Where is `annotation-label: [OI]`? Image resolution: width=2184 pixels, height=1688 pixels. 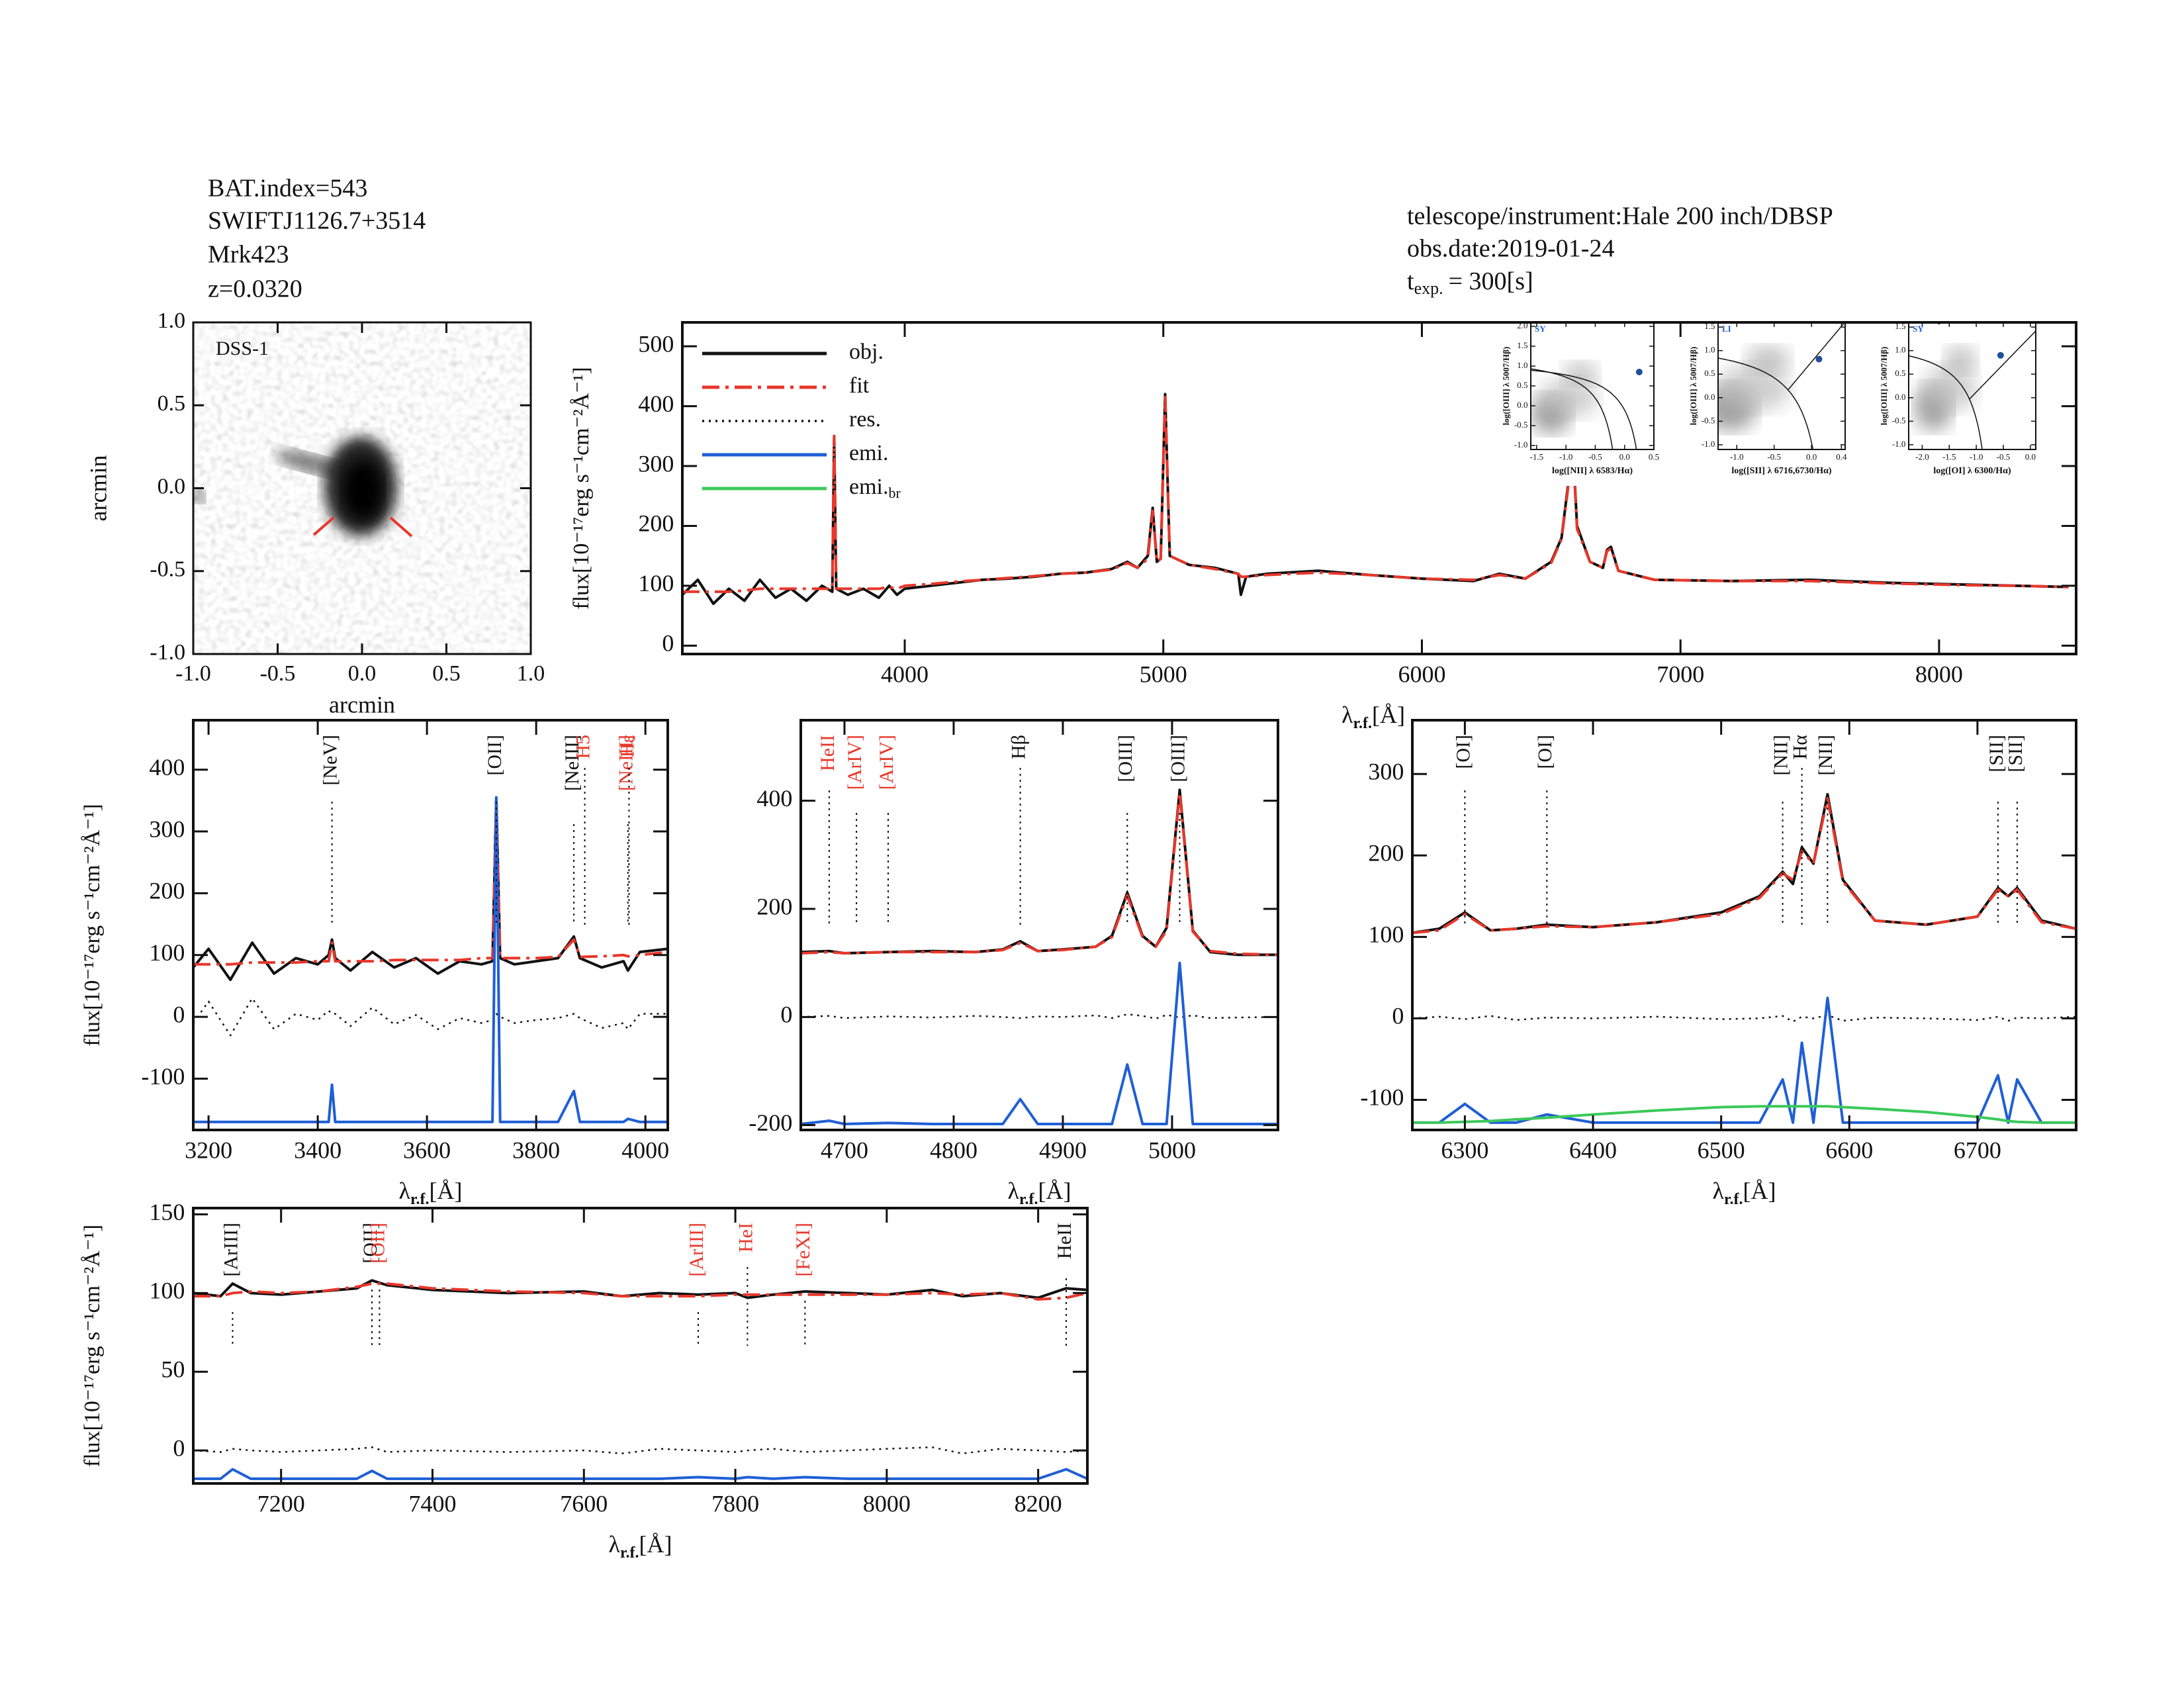 annotation-label: [OI] is located at coordinates (1463, 752).